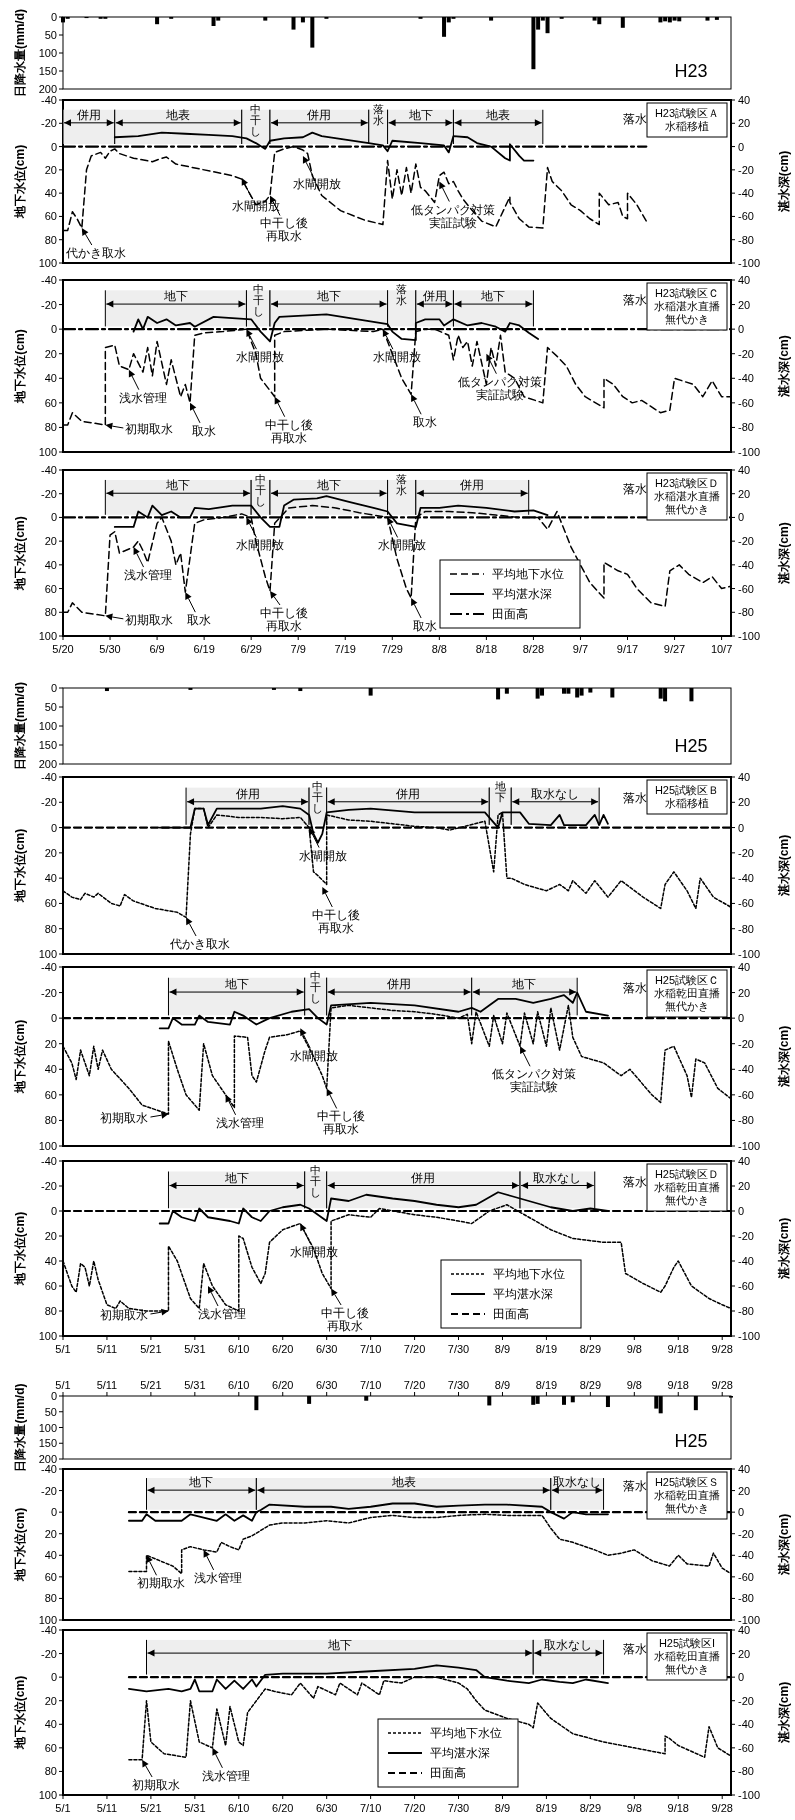 The height and width of the screenshot is (1820, 795). I want to click on text: 水稲湛水直播無代かき, so click(687, 502).